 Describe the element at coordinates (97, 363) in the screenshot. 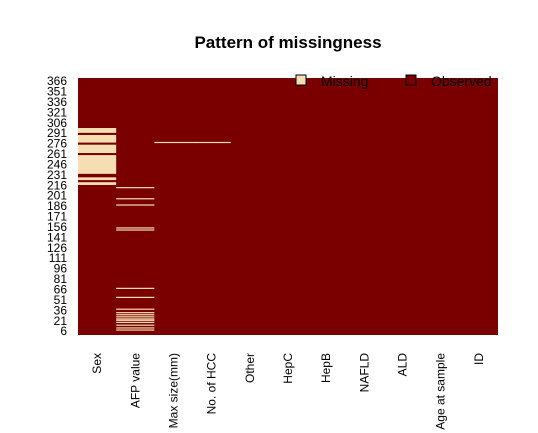

I see `x-tick-label: Sex` at that location.